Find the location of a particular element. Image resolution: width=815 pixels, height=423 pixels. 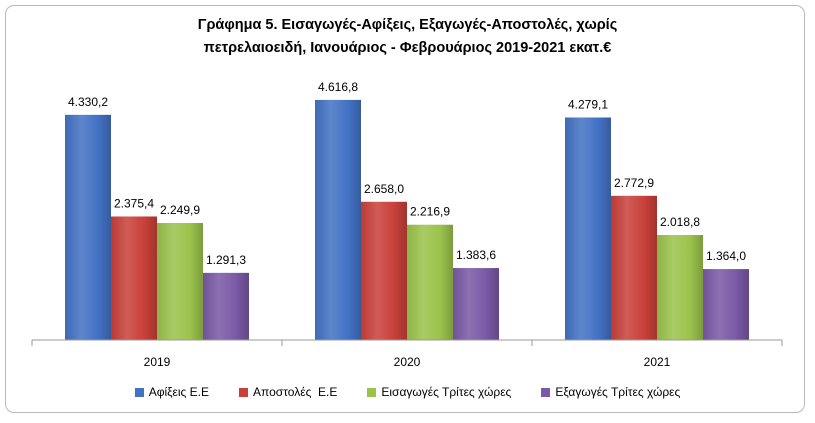

legend-item-afixeis: Αφίξεις Ε.Ε is located at coordinates (172, 392).